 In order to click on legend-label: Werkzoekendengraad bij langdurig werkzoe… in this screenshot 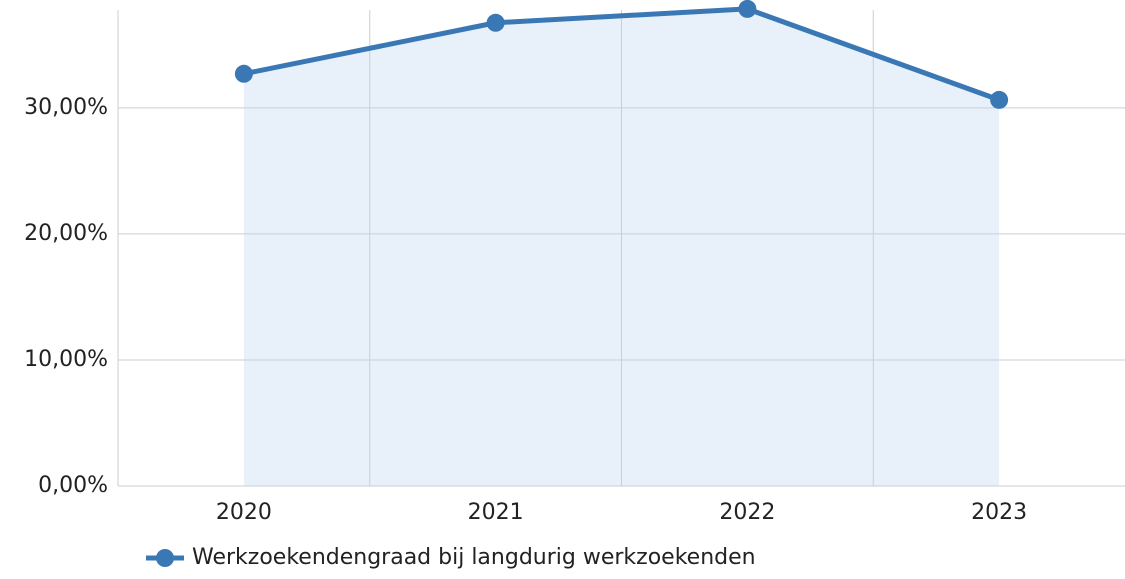, I will do `click(474, 557)`.